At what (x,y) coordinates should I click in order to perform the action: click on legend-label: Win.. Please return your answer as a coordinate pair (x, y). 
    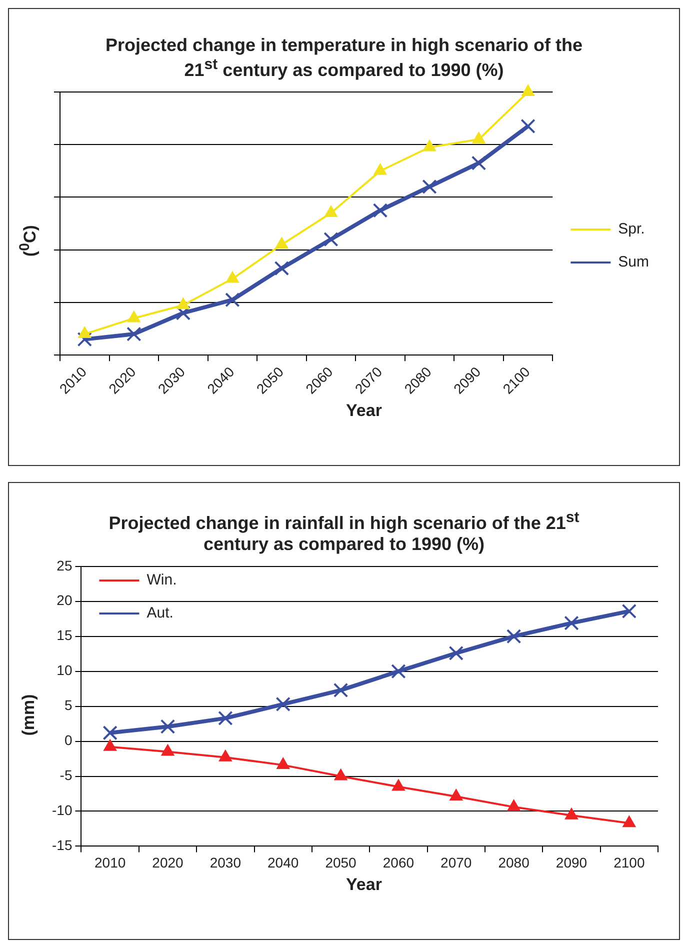
    Looking at the image, I should click on (161, 580).